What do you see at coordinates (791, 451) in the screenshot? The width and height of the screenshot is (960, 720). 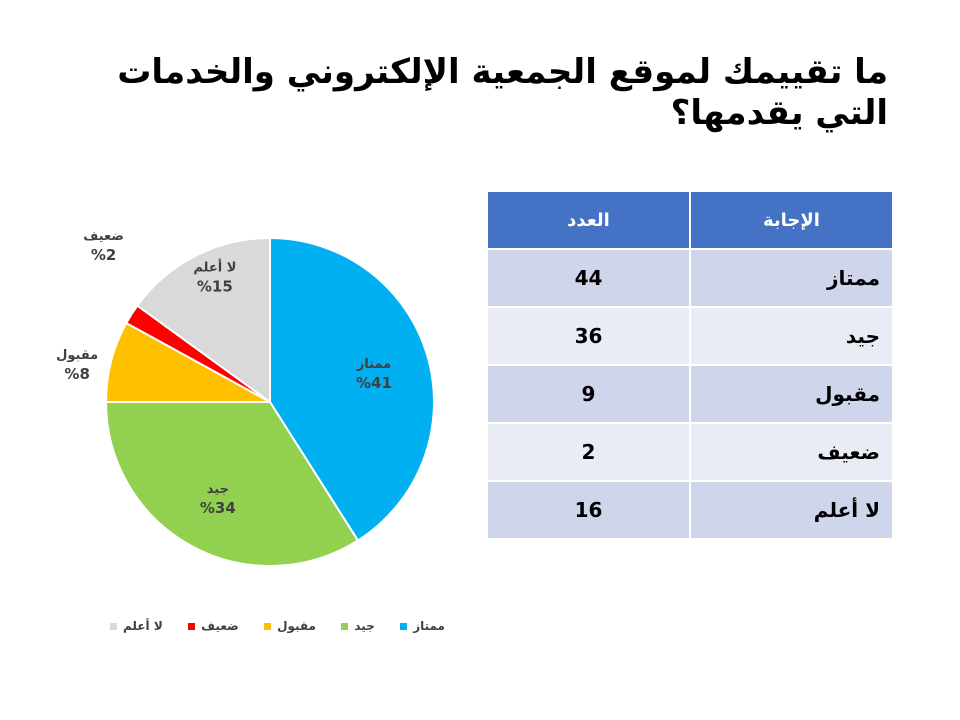 I see `cell-answer: ضعيف` at bounding box center [791, 451].